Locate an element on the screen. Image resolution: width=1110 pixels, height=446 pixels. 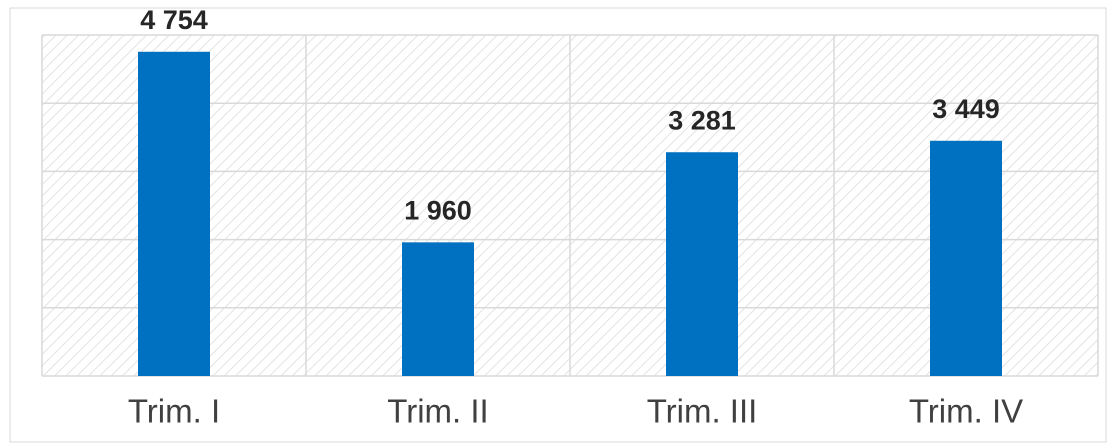
x-tick-label: Trim. III is located at coordinates (702, 411).